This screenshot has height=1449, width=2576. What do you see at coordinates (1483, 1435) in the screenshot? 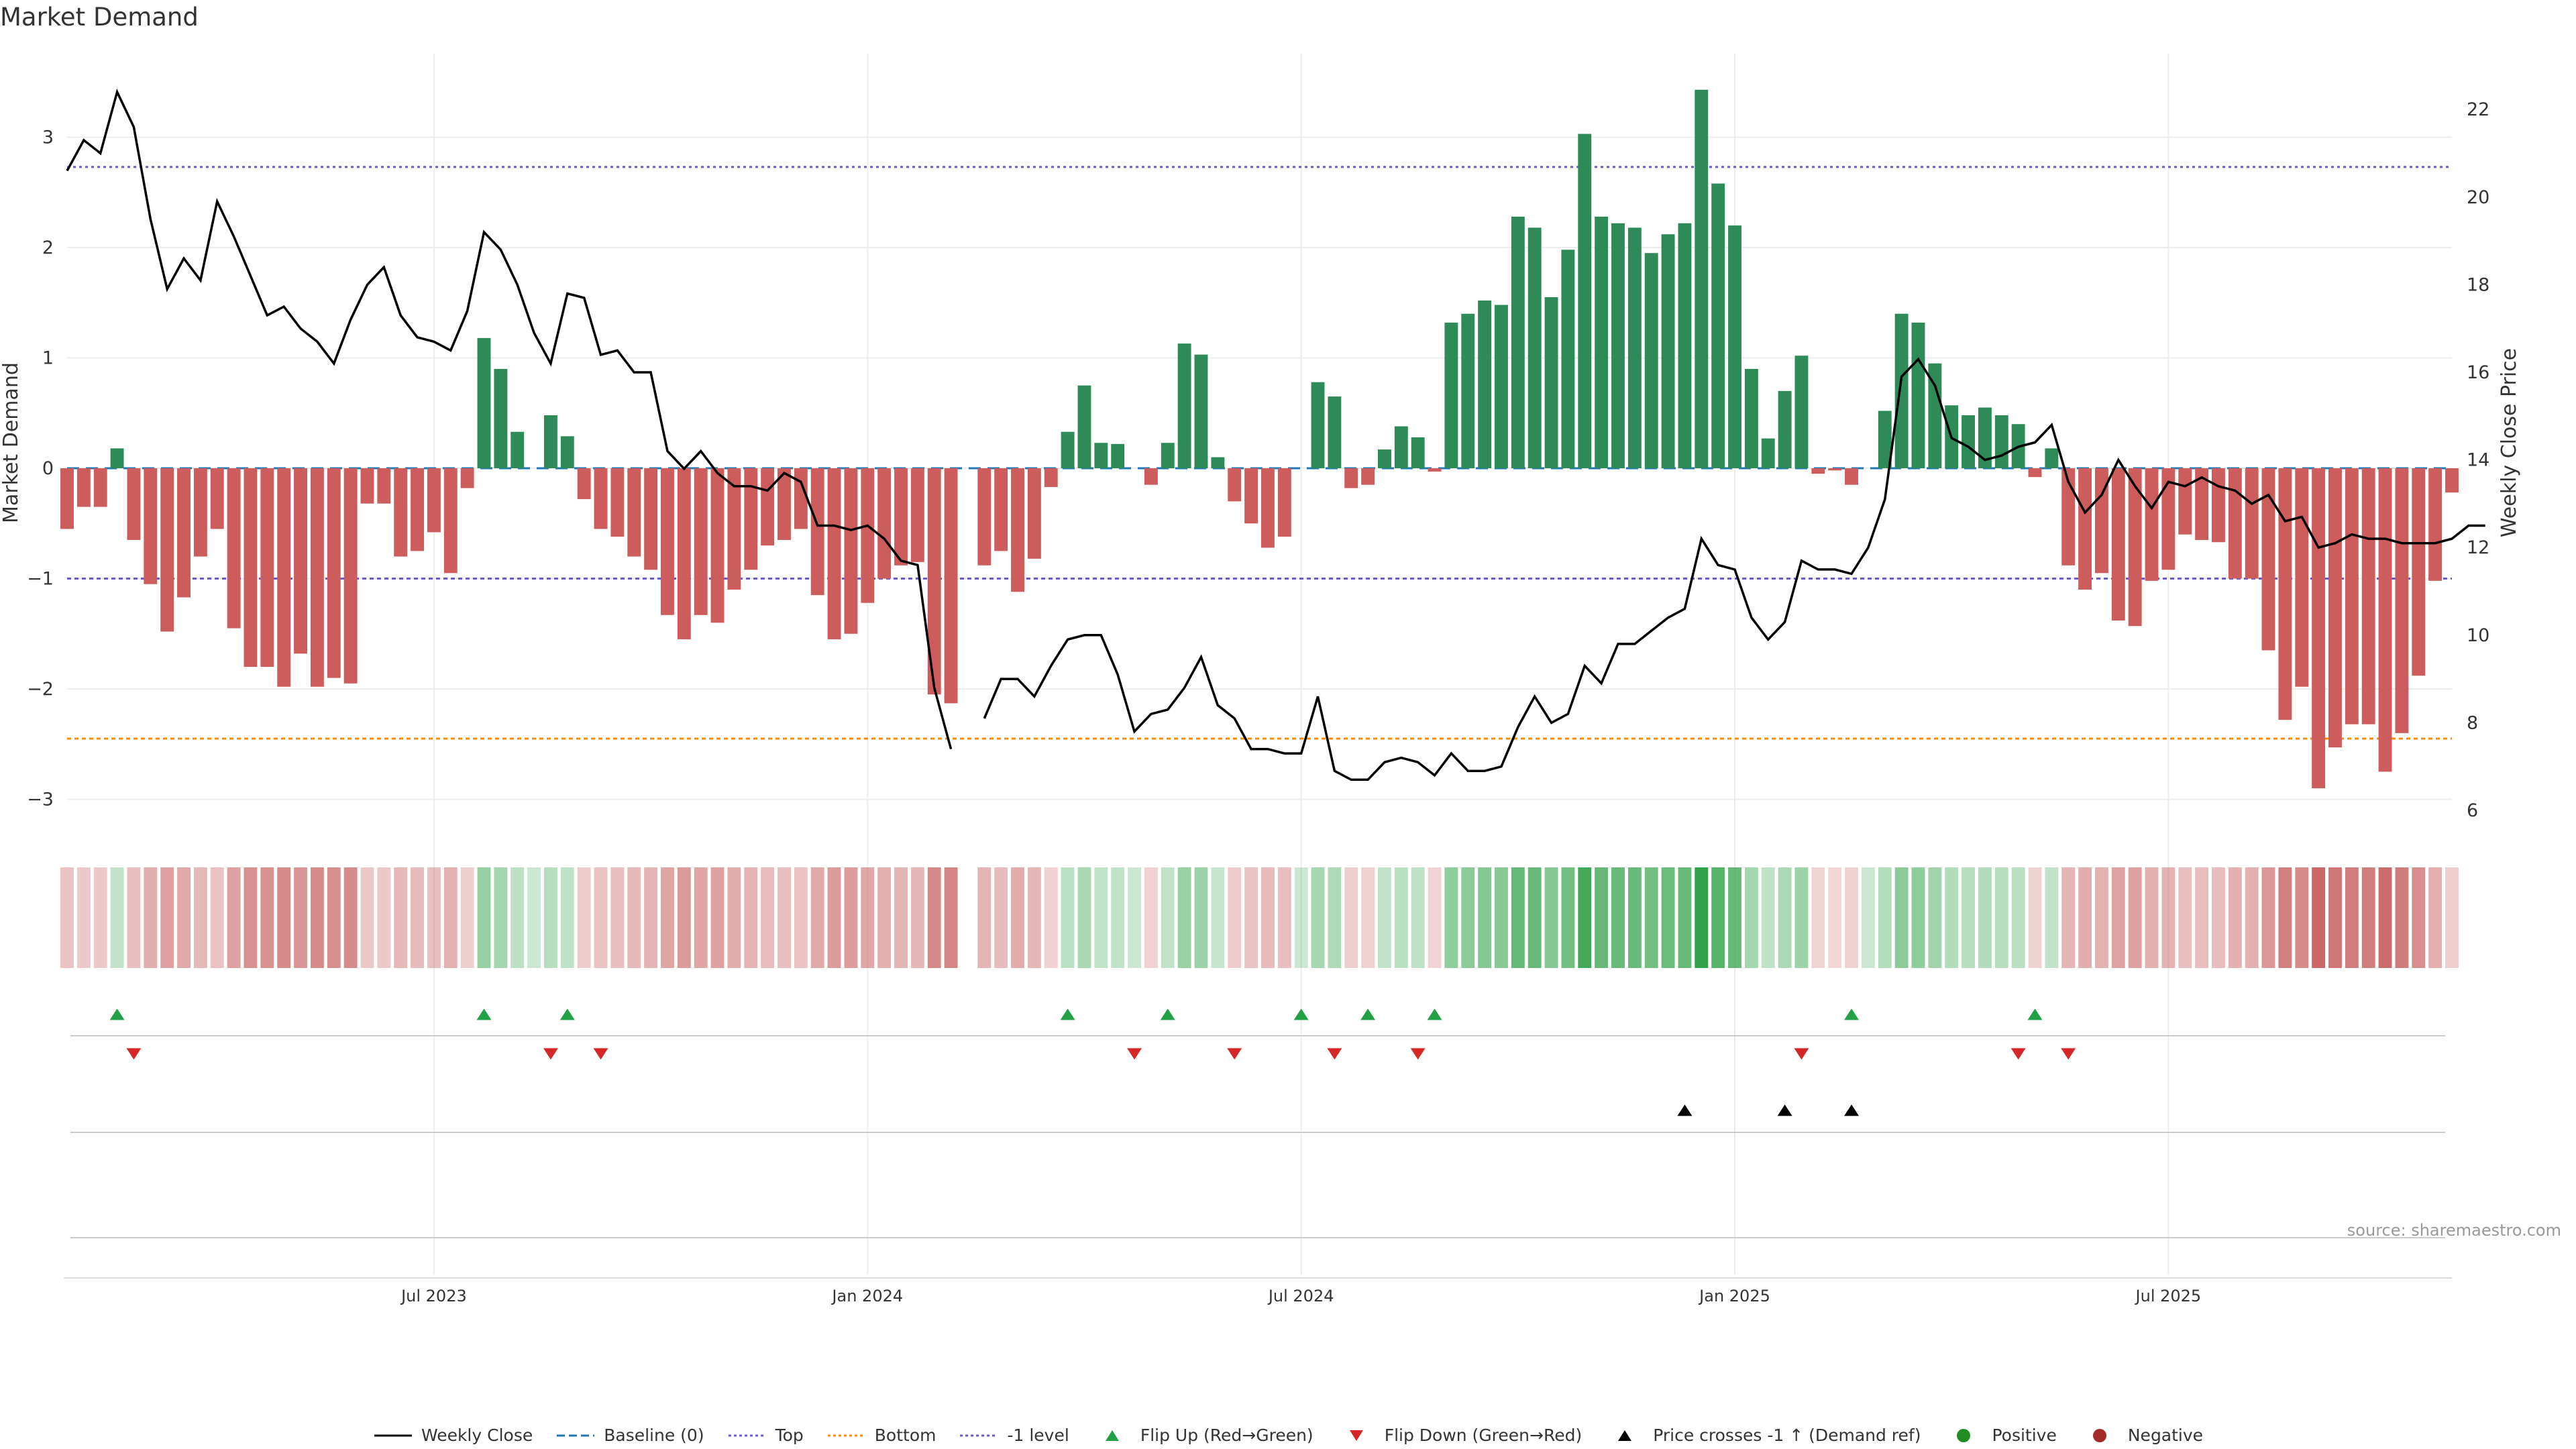
I see `legend-label: Flip Down (Green→Red)` at bounding box center [1483, 1435].